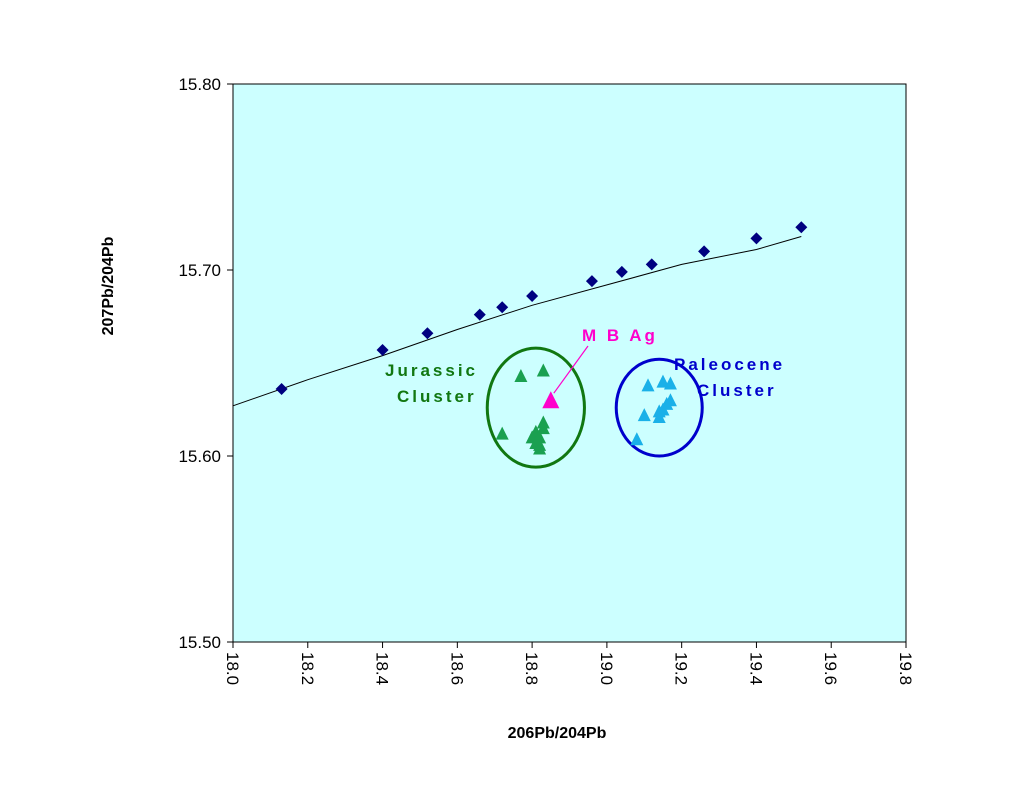 The image size is (1024, 791). What do you see at coordinates (535, 407) in the screenshot?
I see `jurassic-cluster-ellipse` at bounding box center [535, 407].